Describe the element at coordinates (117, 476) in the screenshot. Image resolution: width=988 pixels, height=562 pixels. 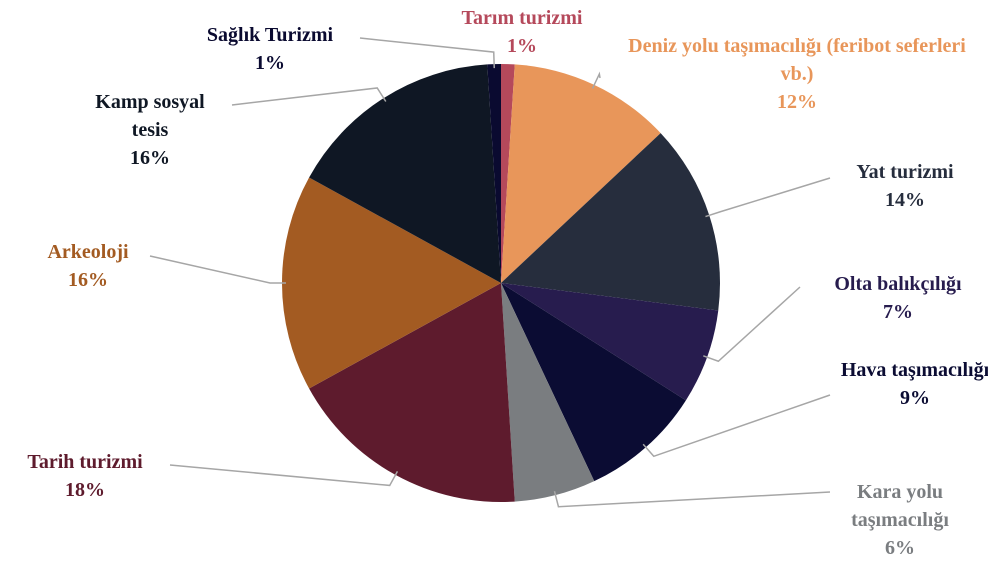
I see `data-label: Tarih turizmi 18%` at that location.